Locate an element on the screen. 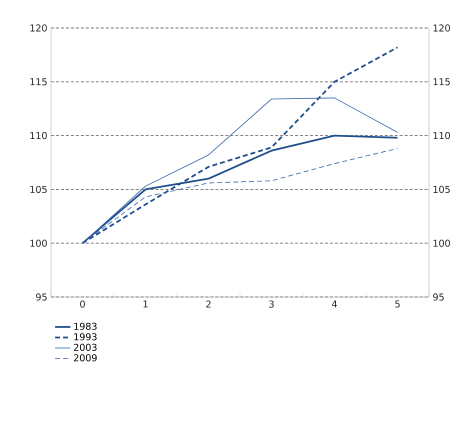  y-tick-label: 95 is located at coordinates (41, 297).